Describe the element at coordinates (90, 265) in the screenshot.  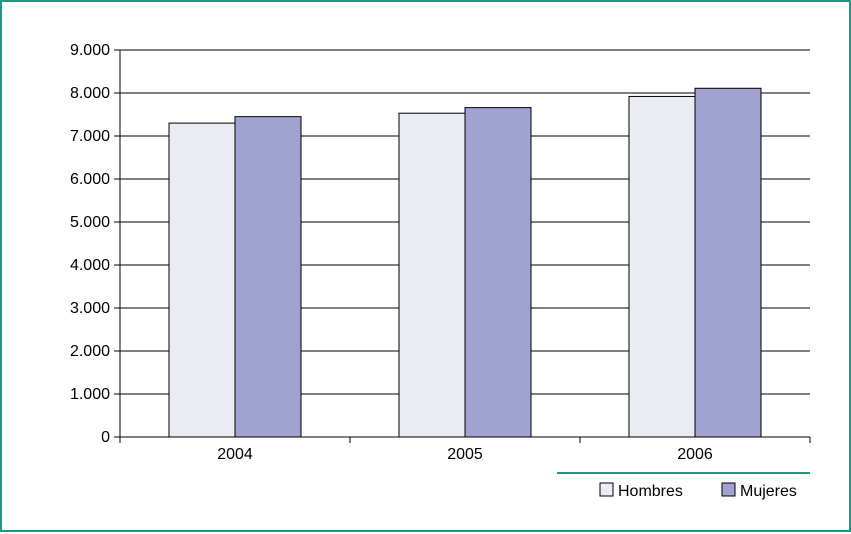
I see `y-tick-label: 4.000` at that location.